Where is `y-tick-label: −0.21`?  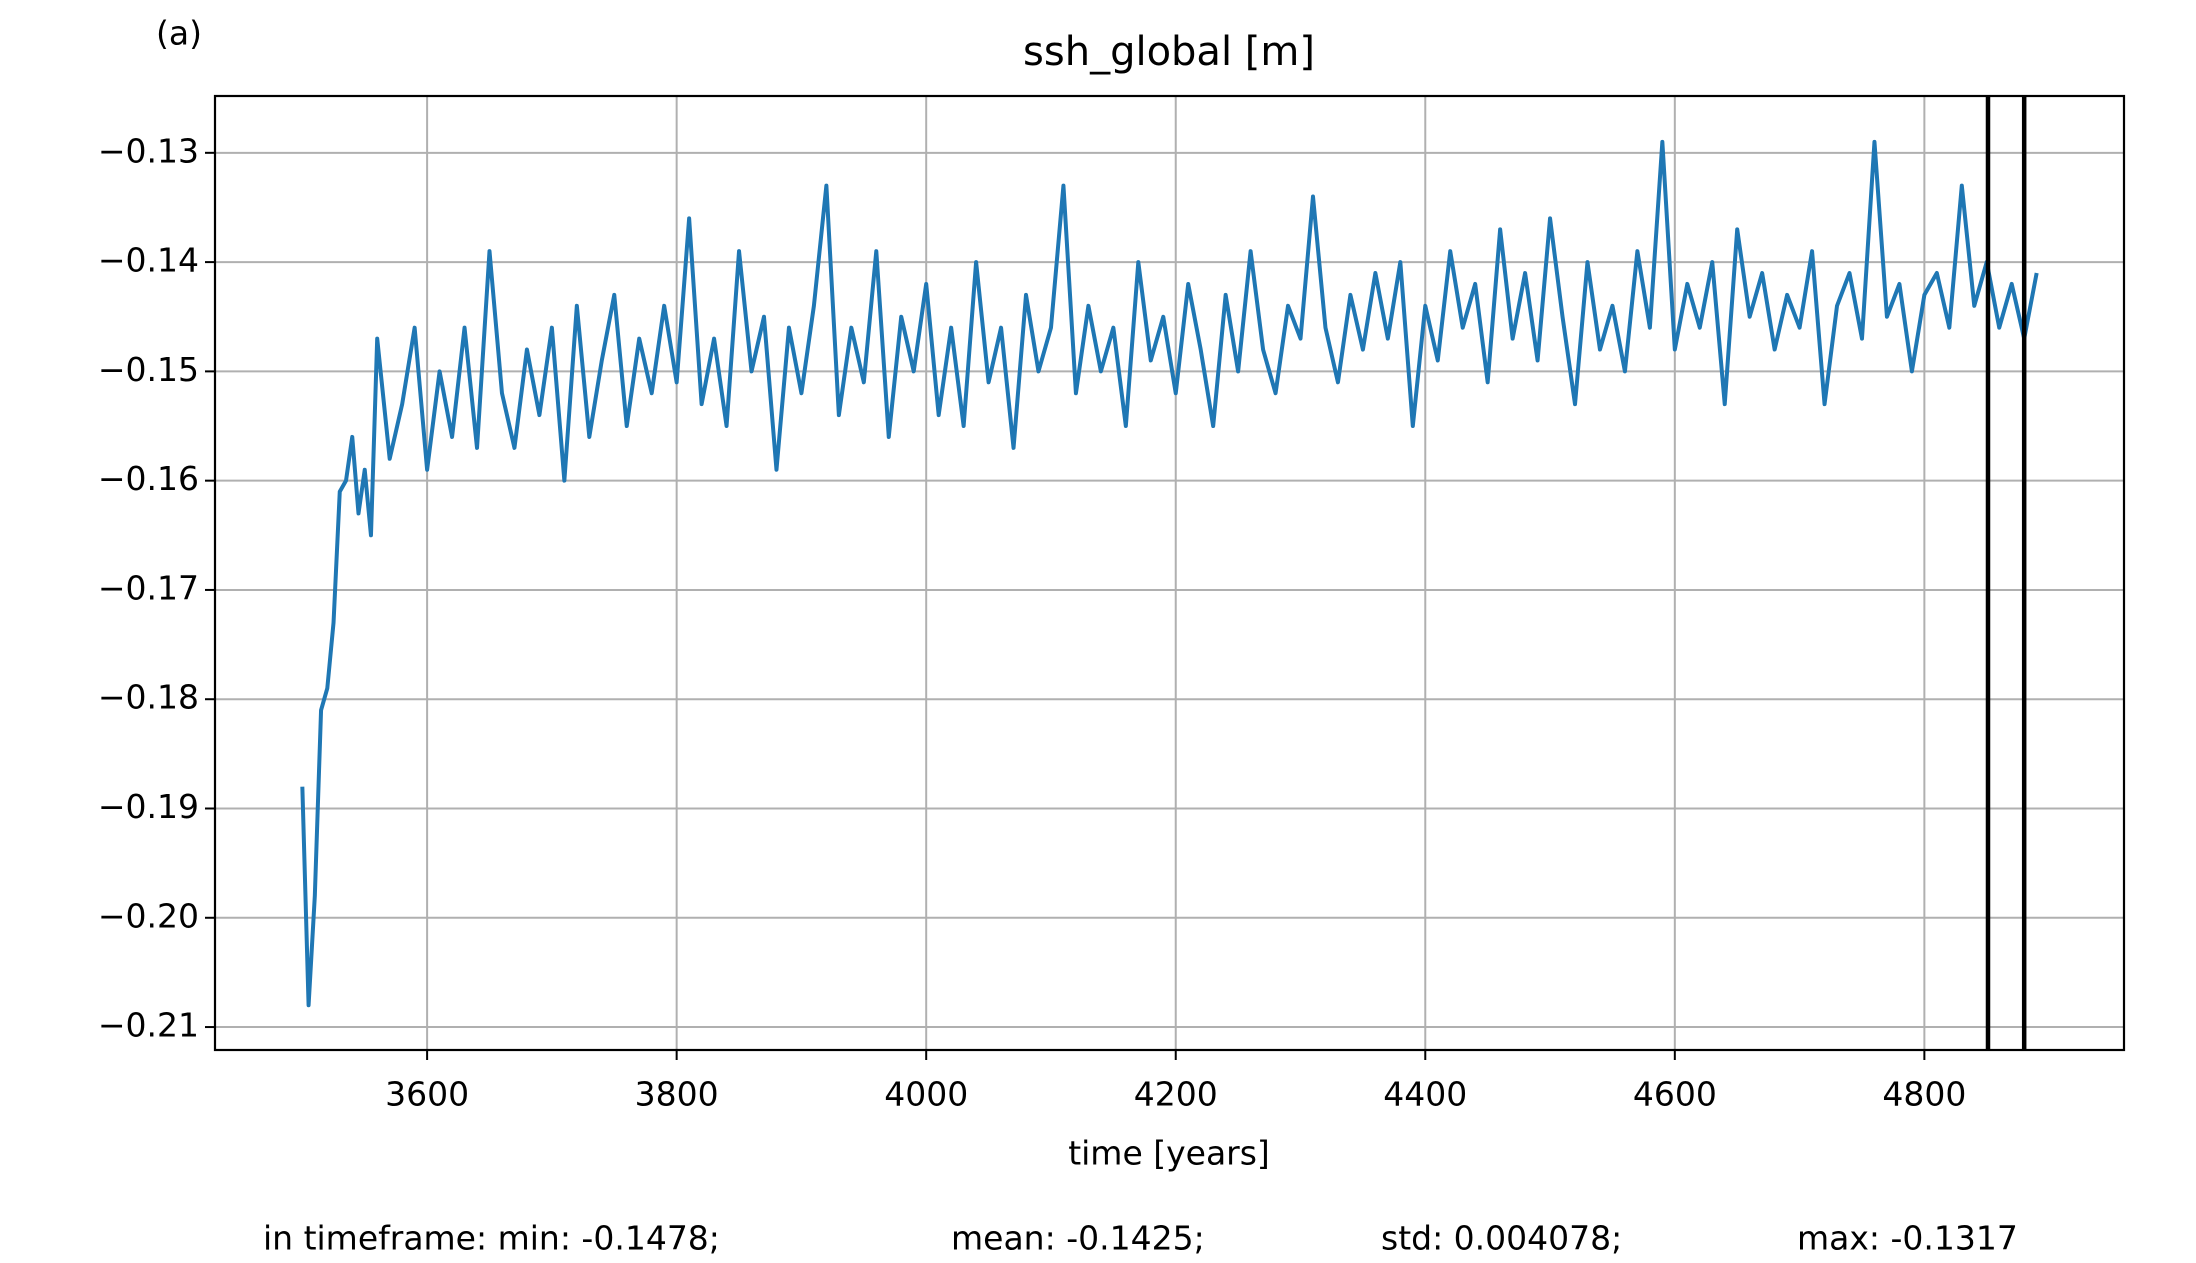
y-tick-label: −0.21 is located at coordinates (148, 1025).